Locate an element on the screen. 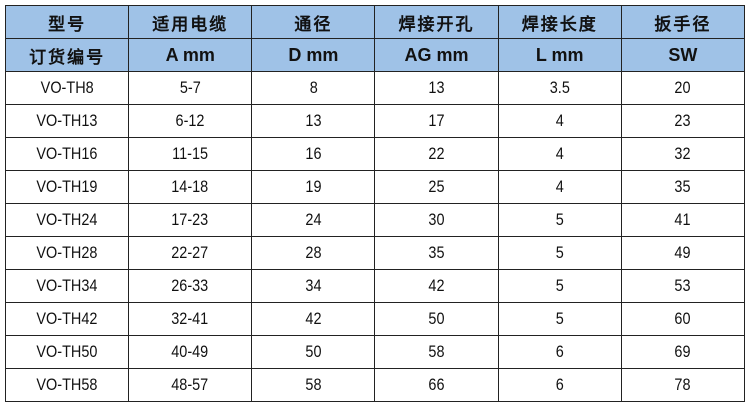  cell-text: 60 is located at coordinates (682, 318).